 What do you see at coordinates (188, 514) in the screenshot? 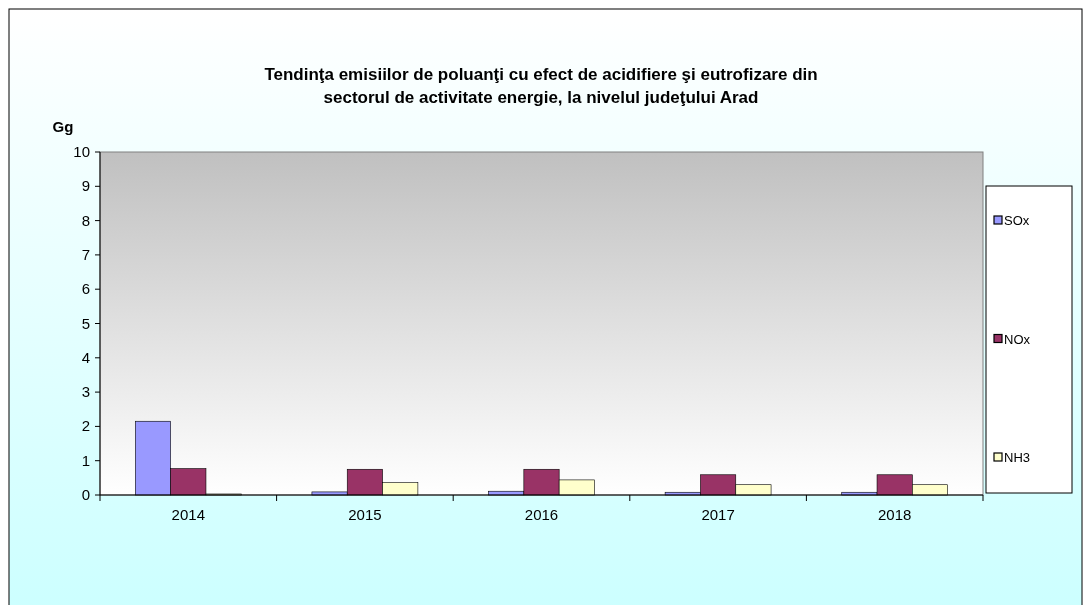
I see `x-tick-label: 2014` at bounding box center [188, 514].